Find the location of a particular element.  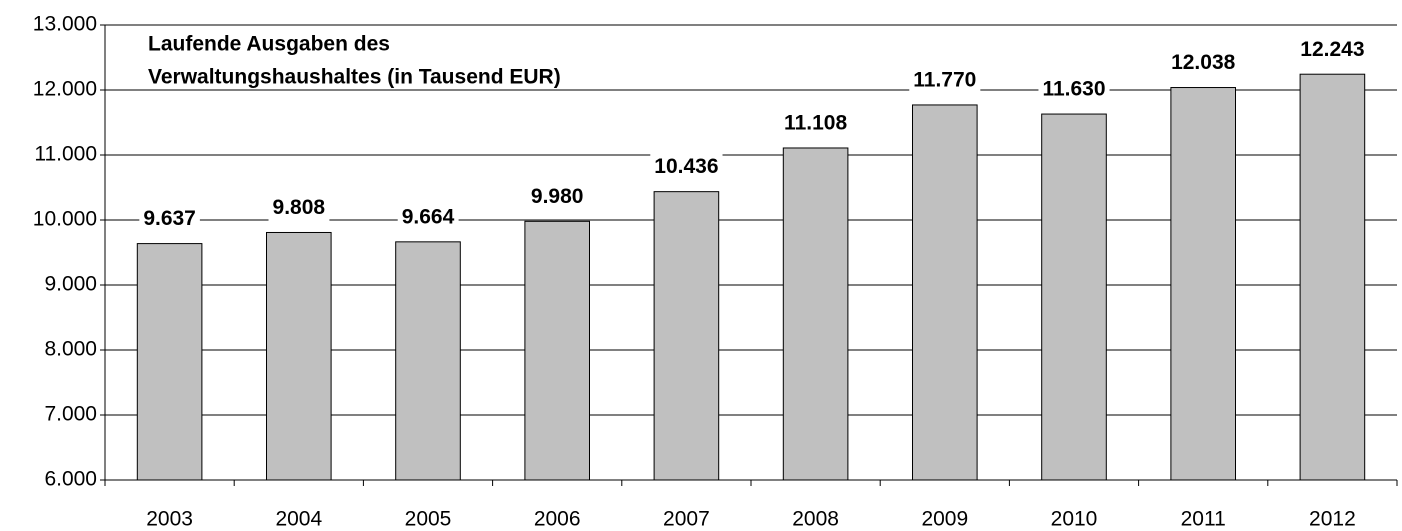

data-label: 9.980 is located at coordinates (557, 196).